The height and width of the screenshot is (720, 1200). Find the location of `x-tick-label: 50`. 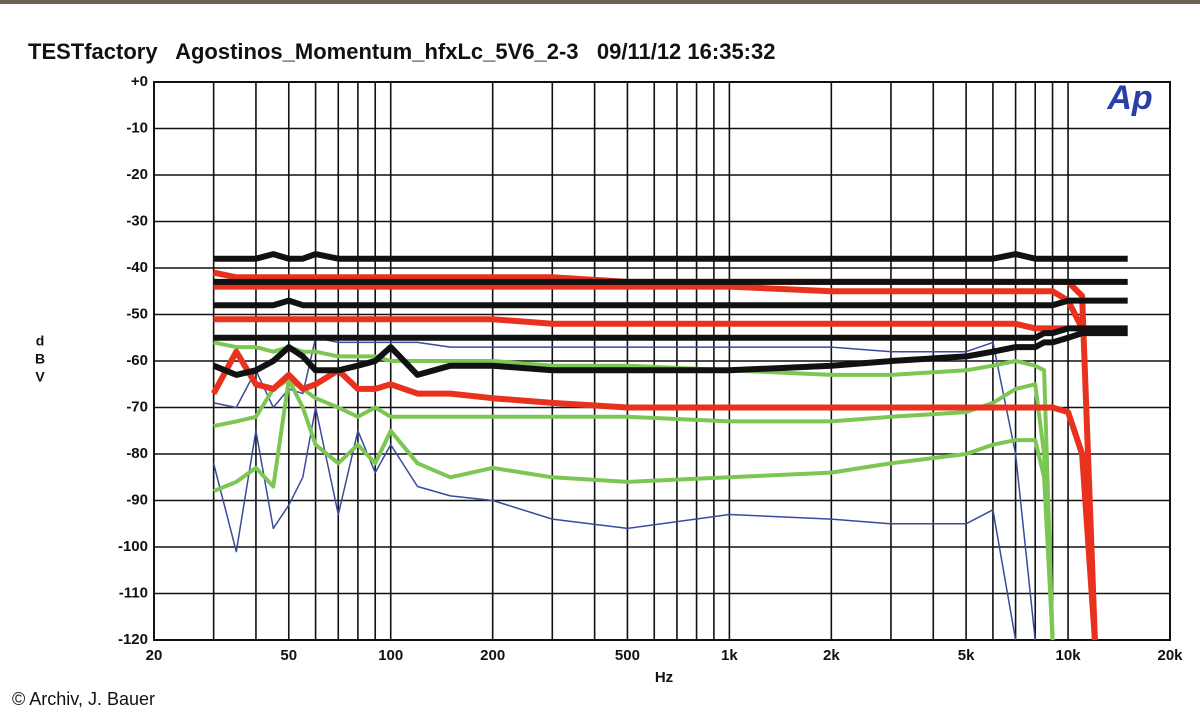

x-tick-label: 50 is located at coordinates (288, 655).